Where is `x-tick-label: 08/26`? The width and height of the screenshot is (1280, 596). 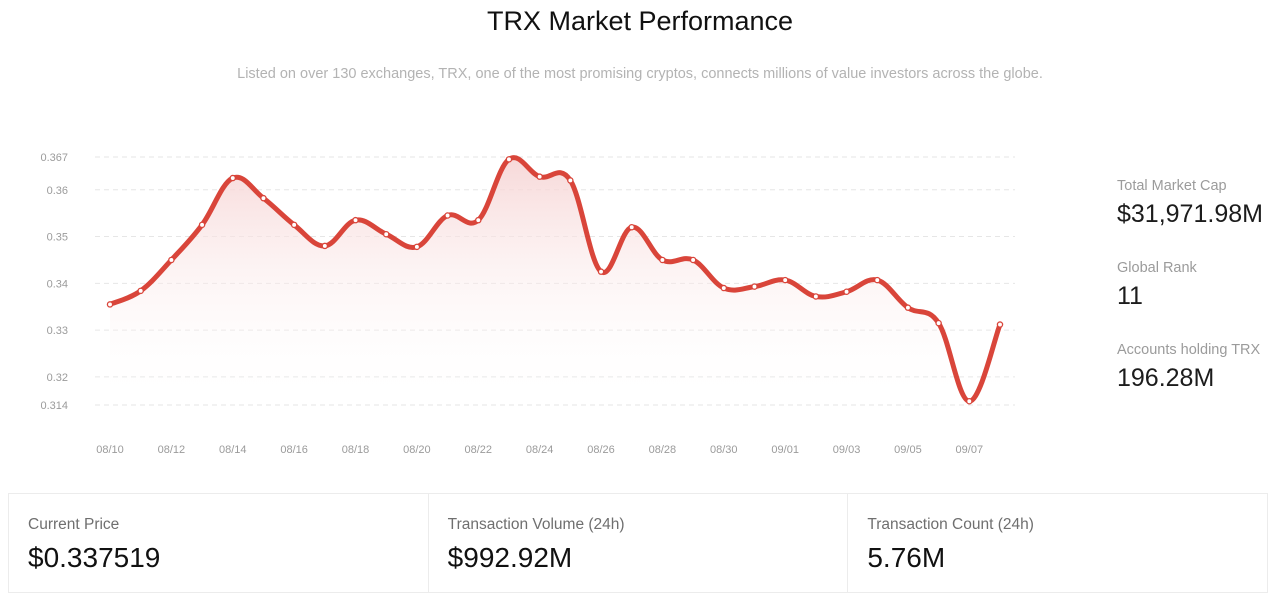 x-tick-label: 08/26 is located at coordinates (601, 450).